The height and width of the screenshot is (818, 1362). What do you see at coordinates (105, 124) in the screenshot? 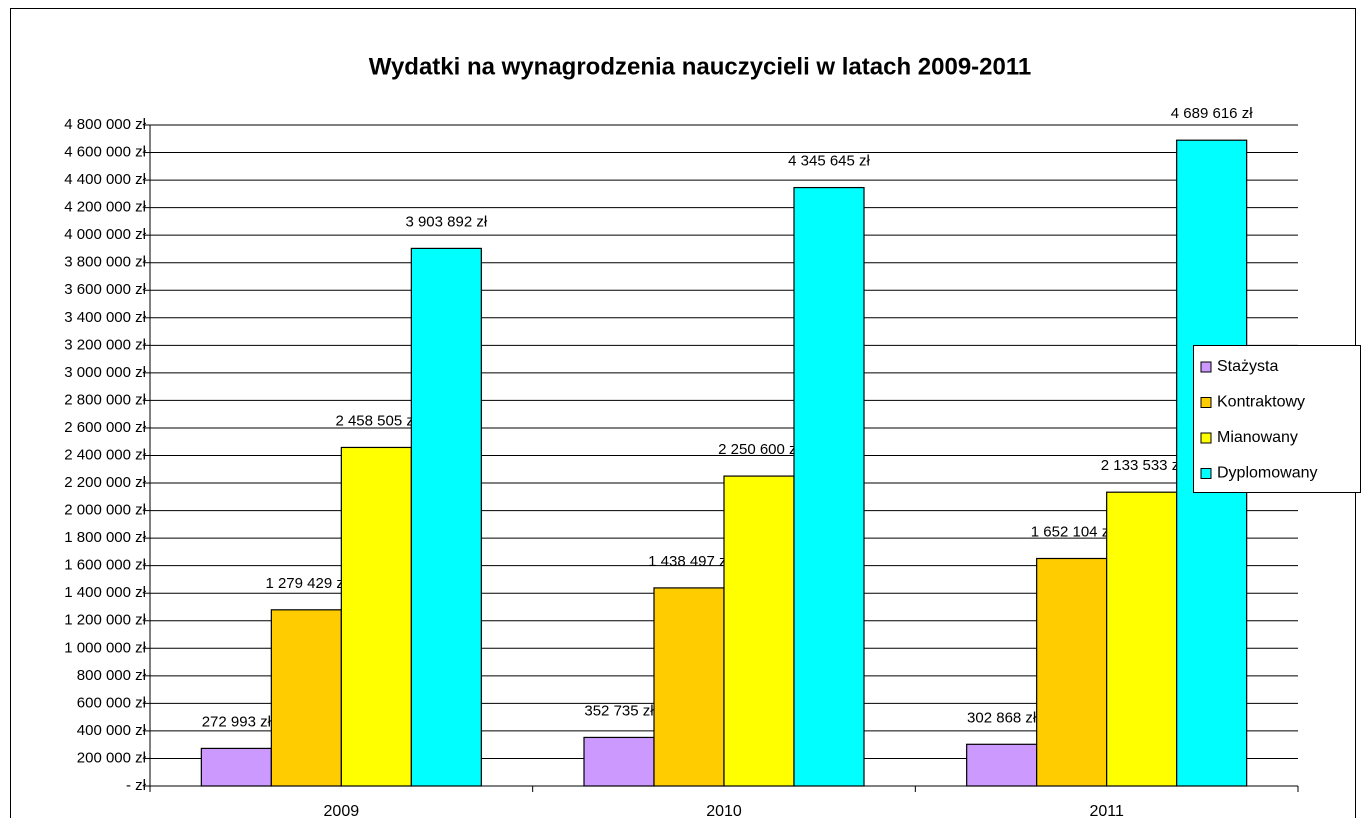
I see `y-tick-label: 4 800 000 zł` at bounding box center [105, 124].